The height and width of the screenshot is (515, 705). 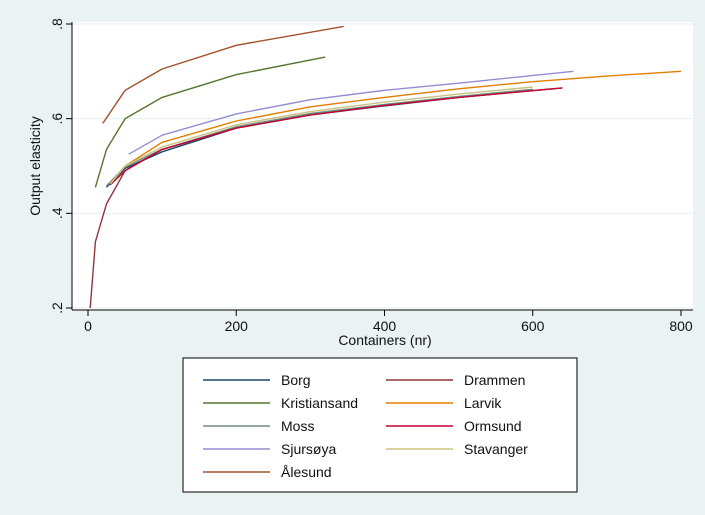 I want to click on legend-label: Kristiansand, so click(x=319, y=403).